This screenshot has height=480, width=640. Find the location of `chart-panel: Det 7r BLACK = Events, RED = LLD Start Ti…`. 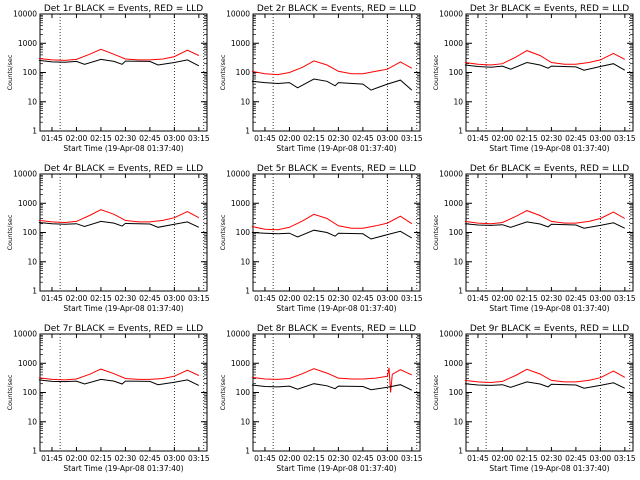

chart-panel: Det 7r BLACK = Events, RED = LLD Start Ti… is located at coordinates (108, 398).